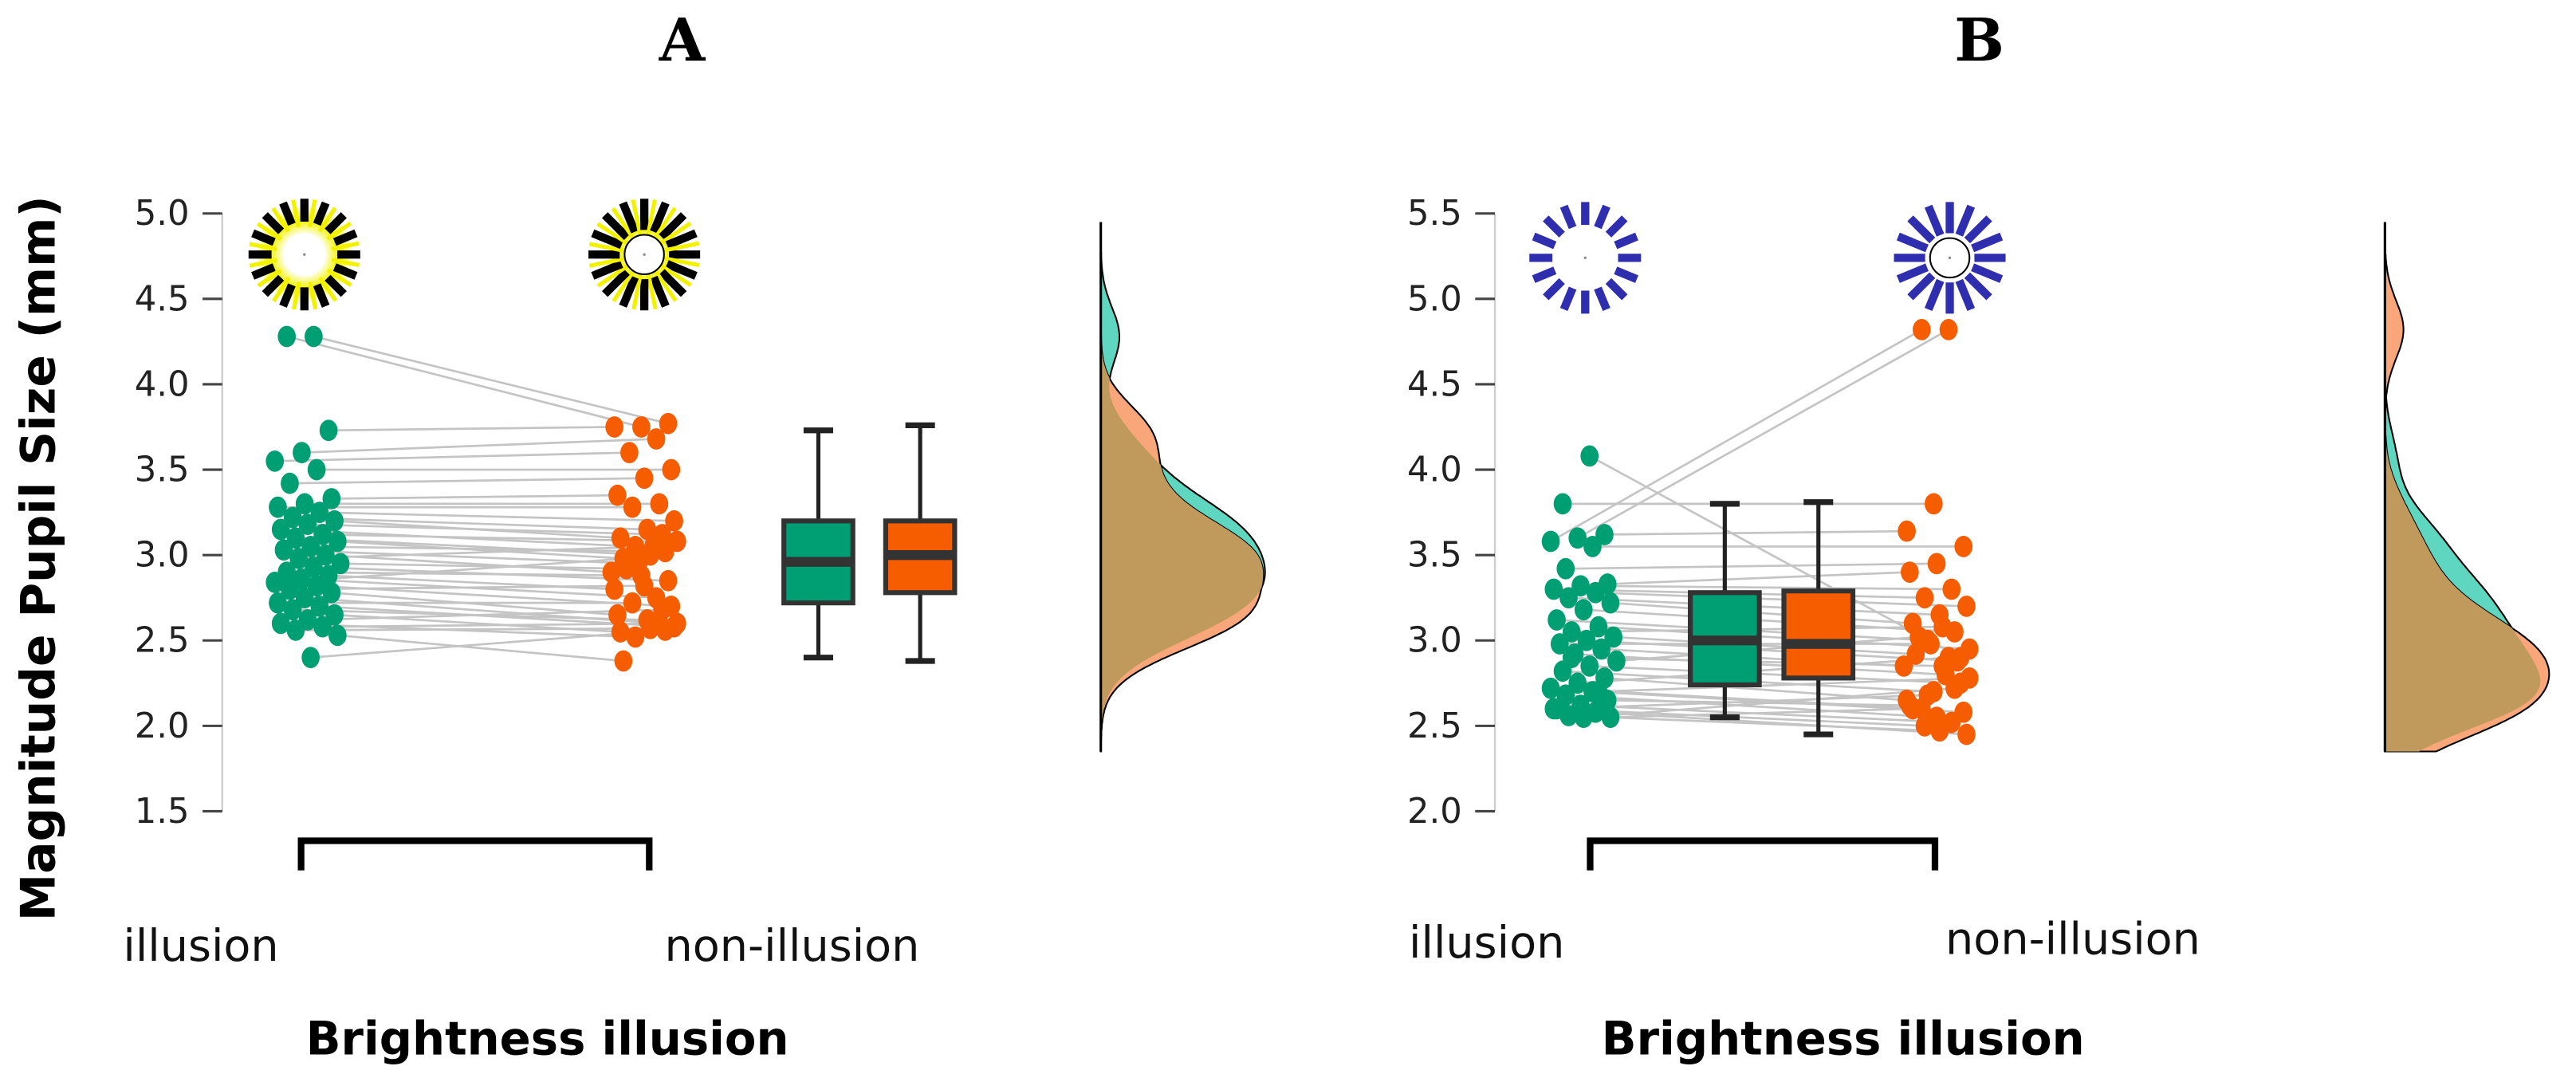  Describe the element at coordinates (818, 544) in the screenshot. I see `illusion-boxplot` at that location.